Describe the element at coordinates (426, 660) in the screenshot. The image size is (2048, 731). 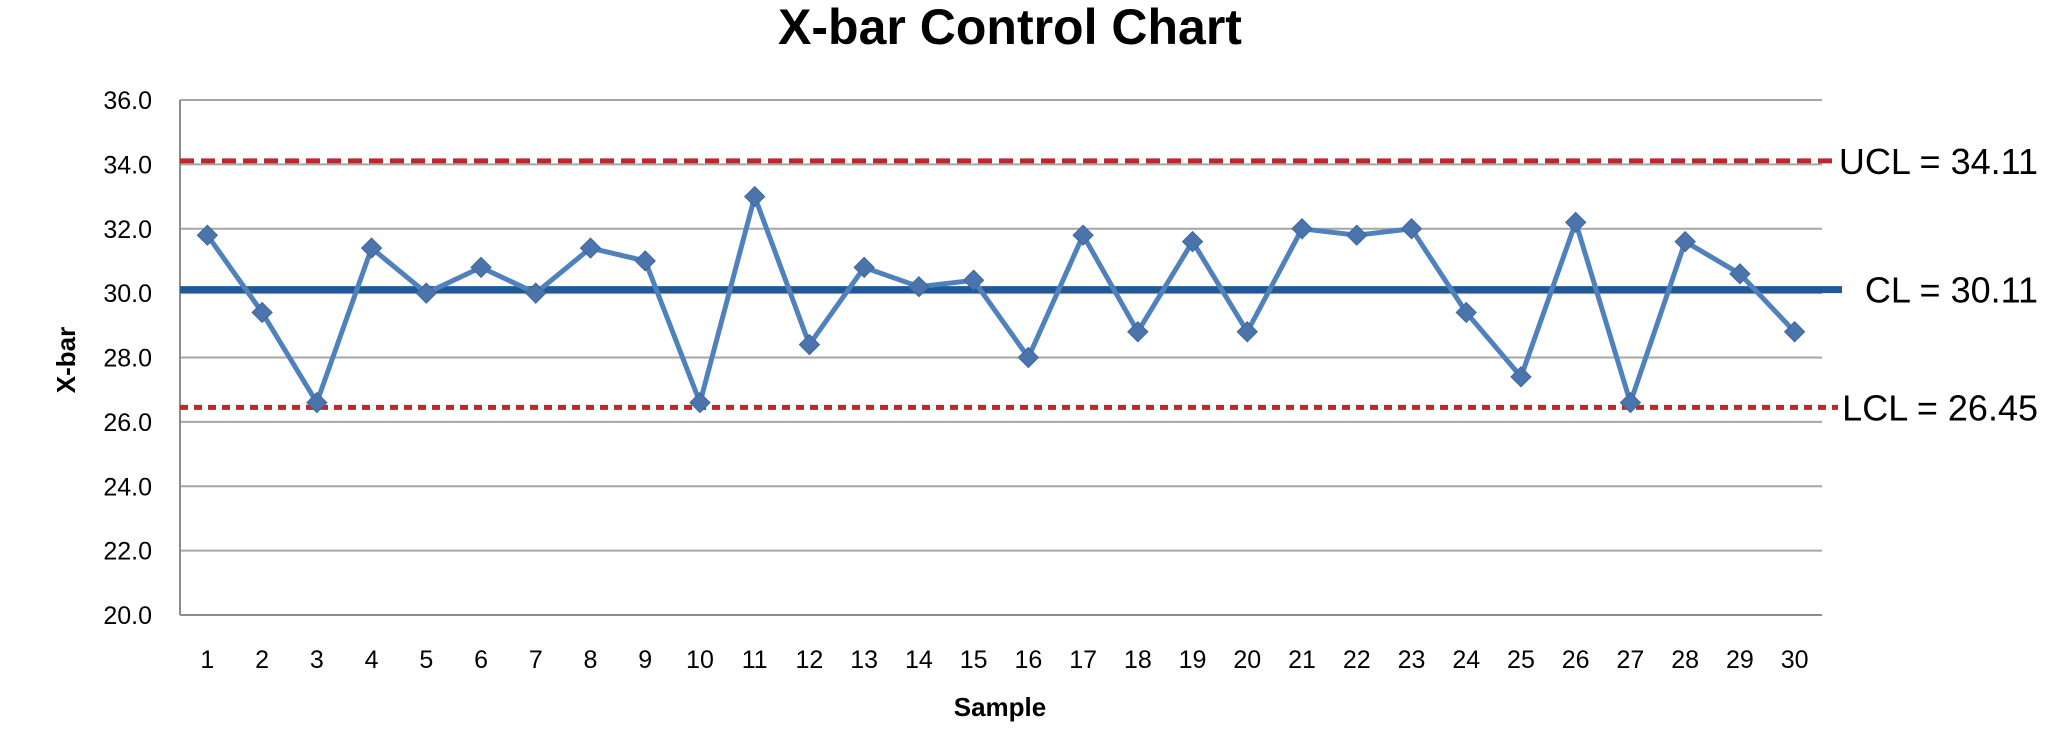
I see `x-tick-label: 5` at that location.